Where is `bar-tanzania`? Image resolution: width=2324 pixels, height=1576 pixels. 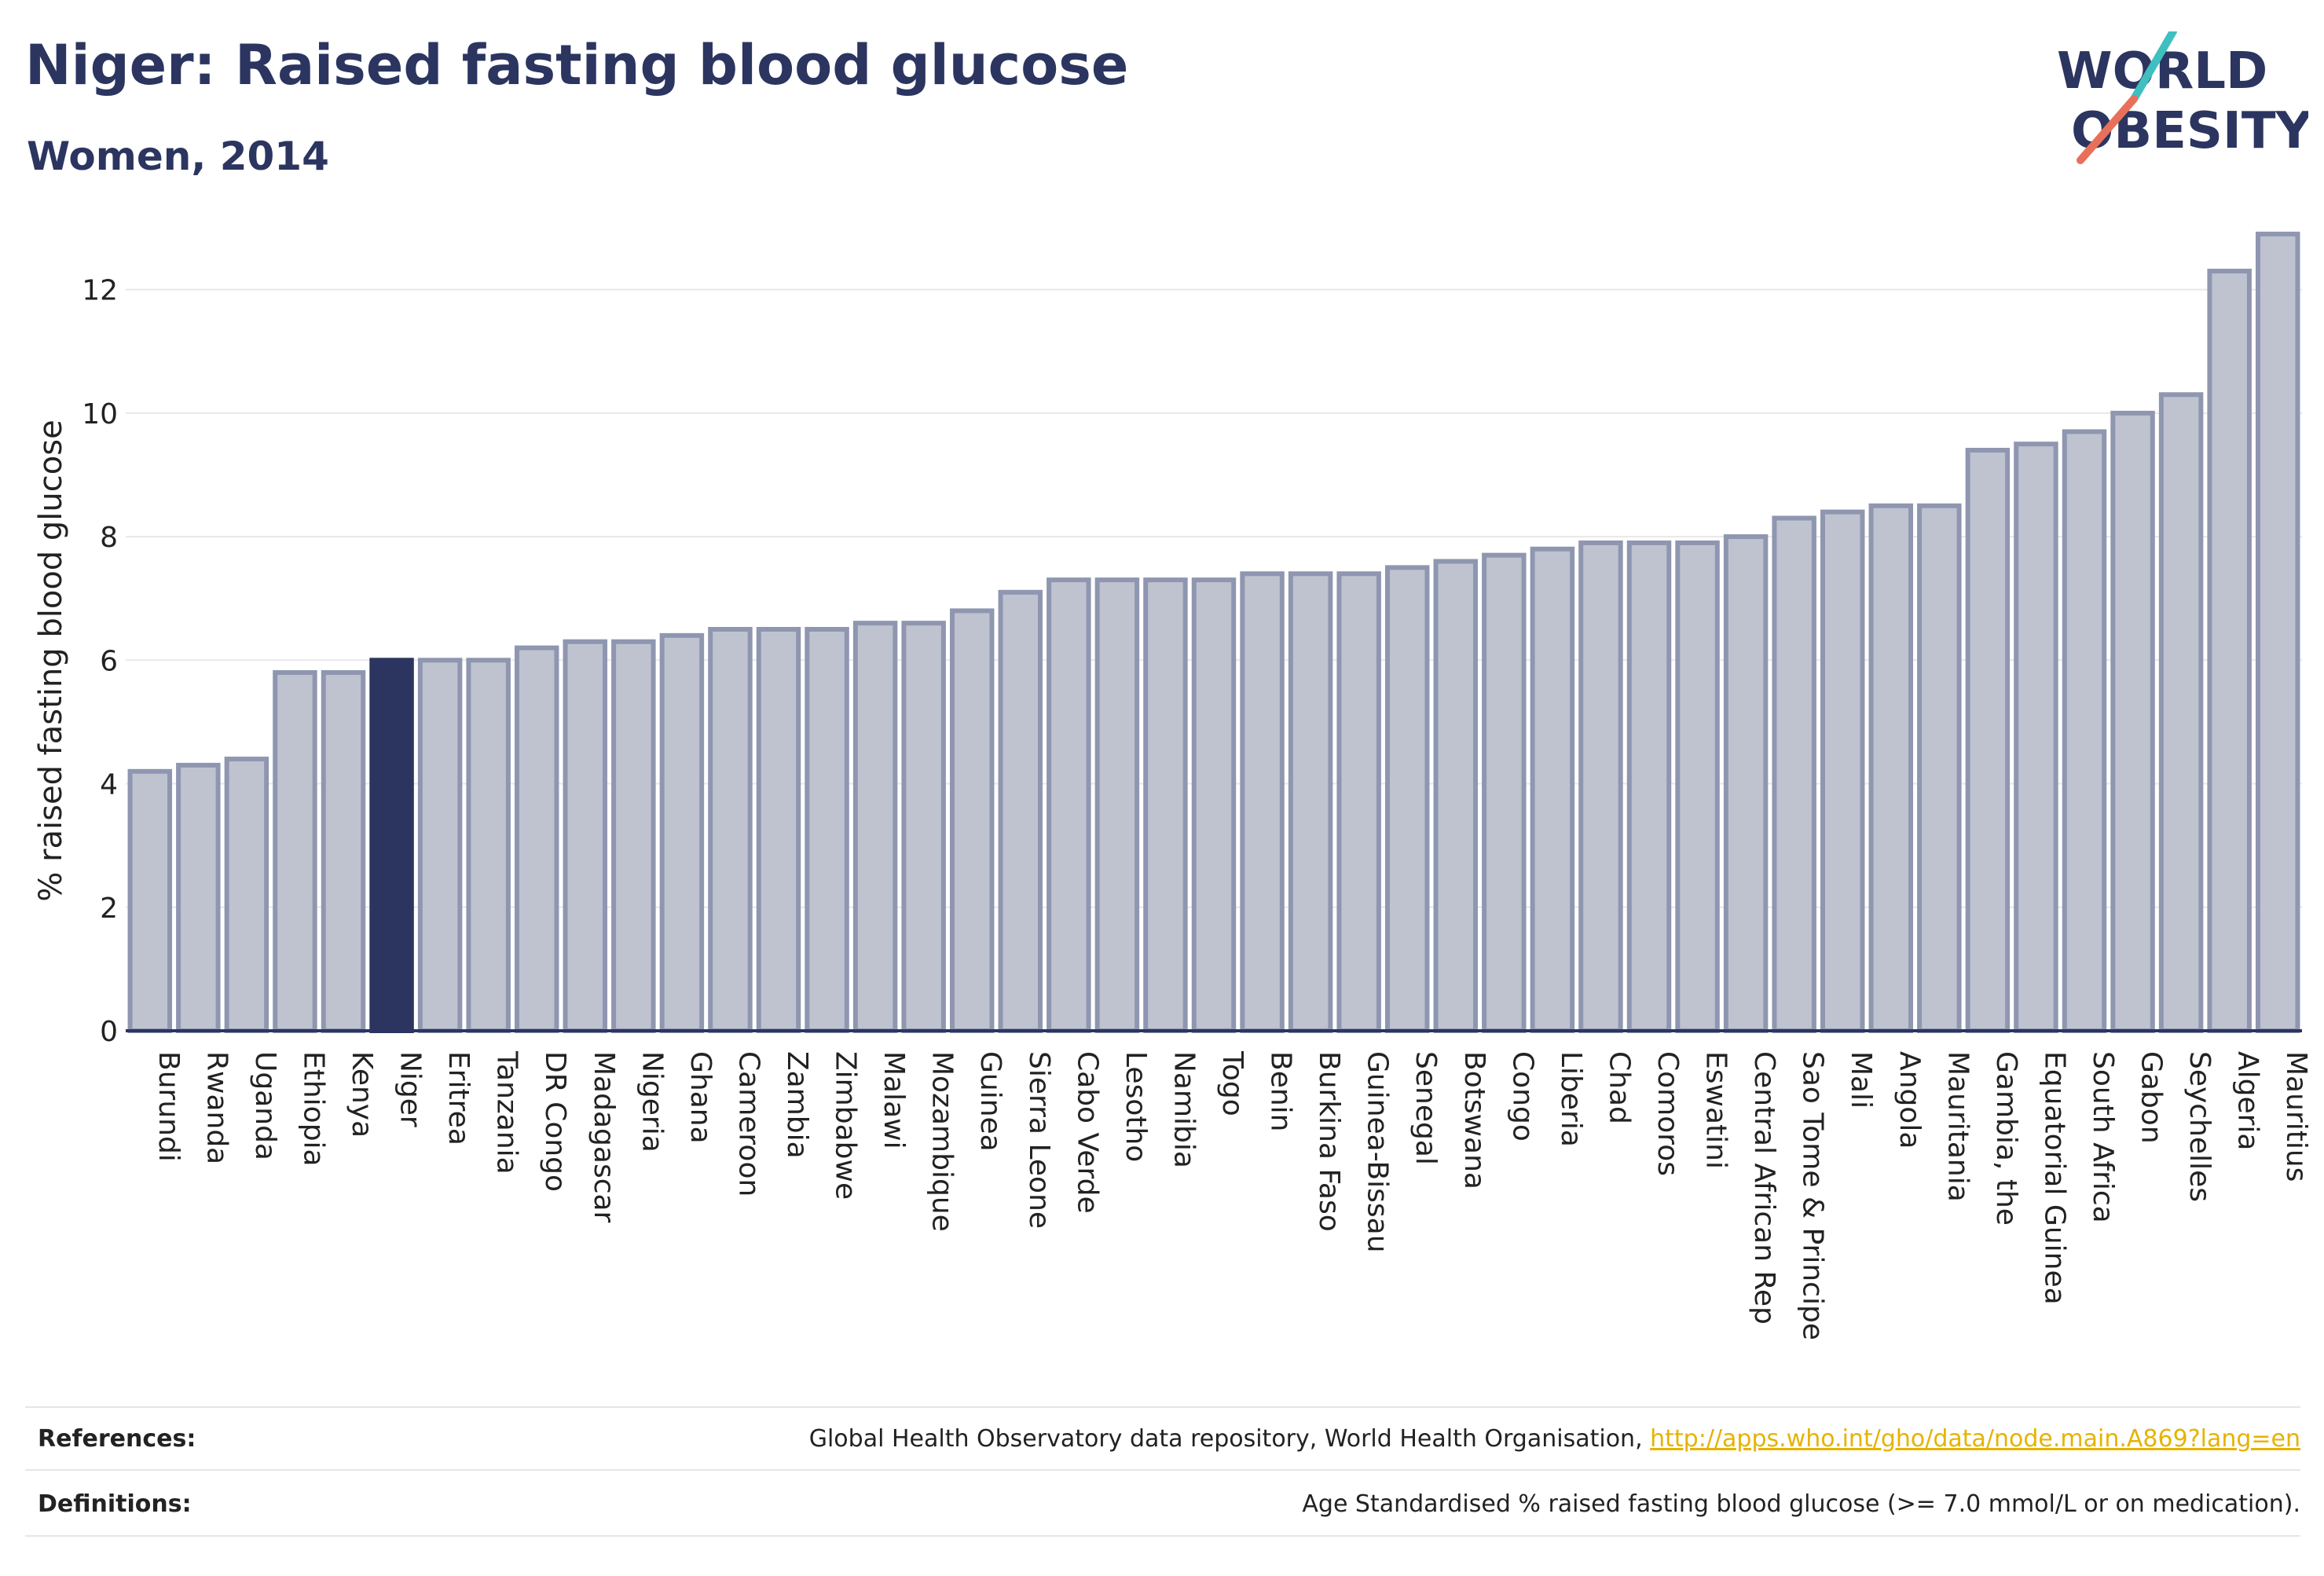 bar-tanzania is located at coordinates (488, 845).